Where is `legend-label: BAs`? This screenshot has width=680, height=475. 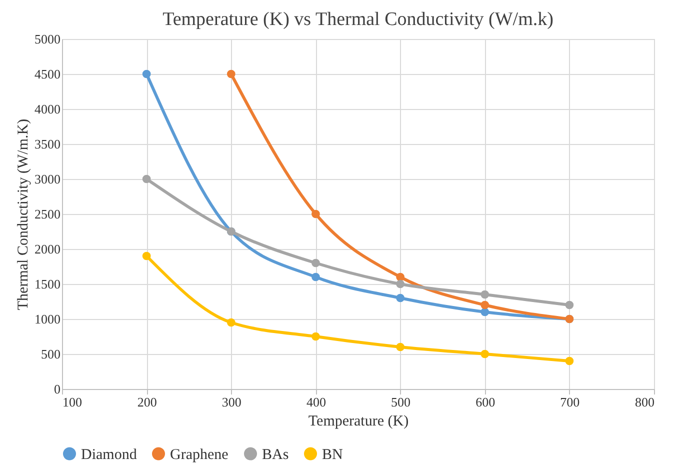 legend-label: BAs is located at coordinates (275, 454).